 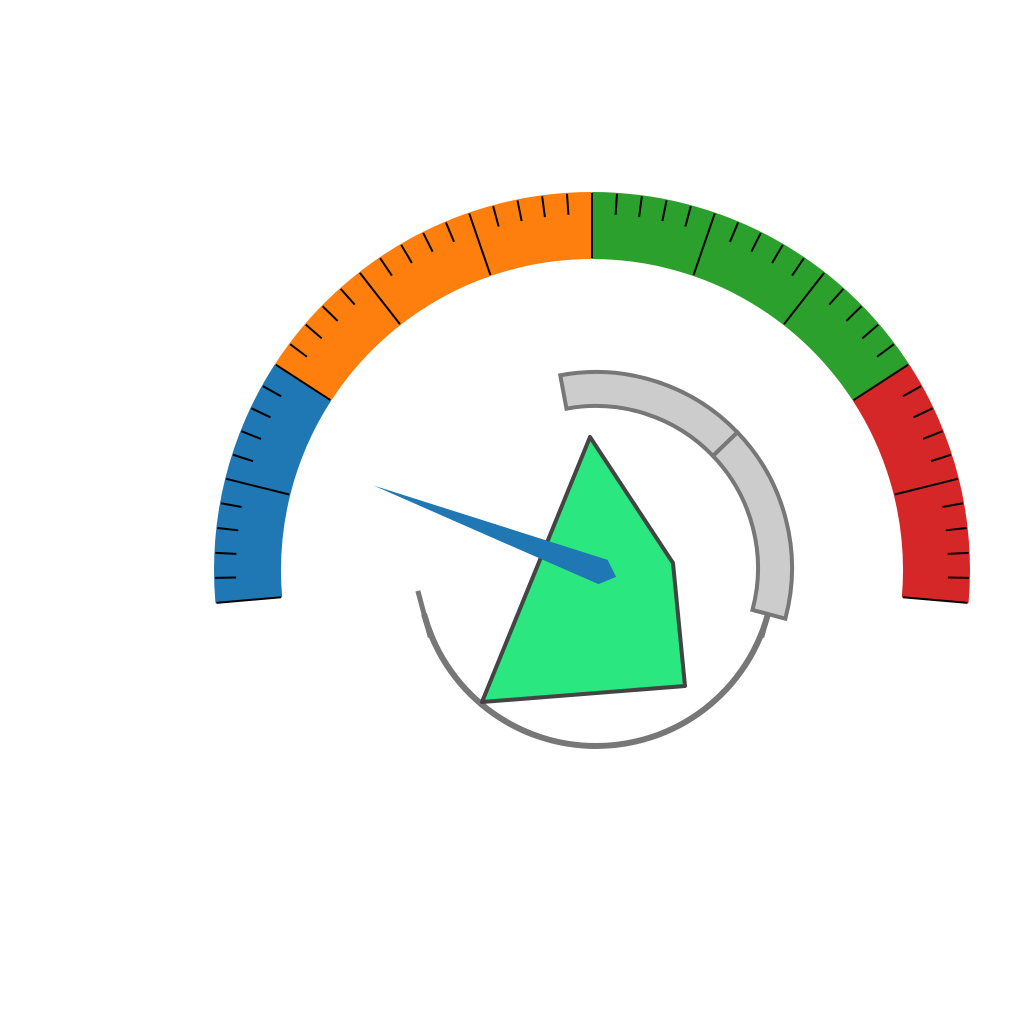 What do you see at coordinates (596, 681) in the screenshot?
I see `inner-scale-arc` at bounding box center [596, 681].